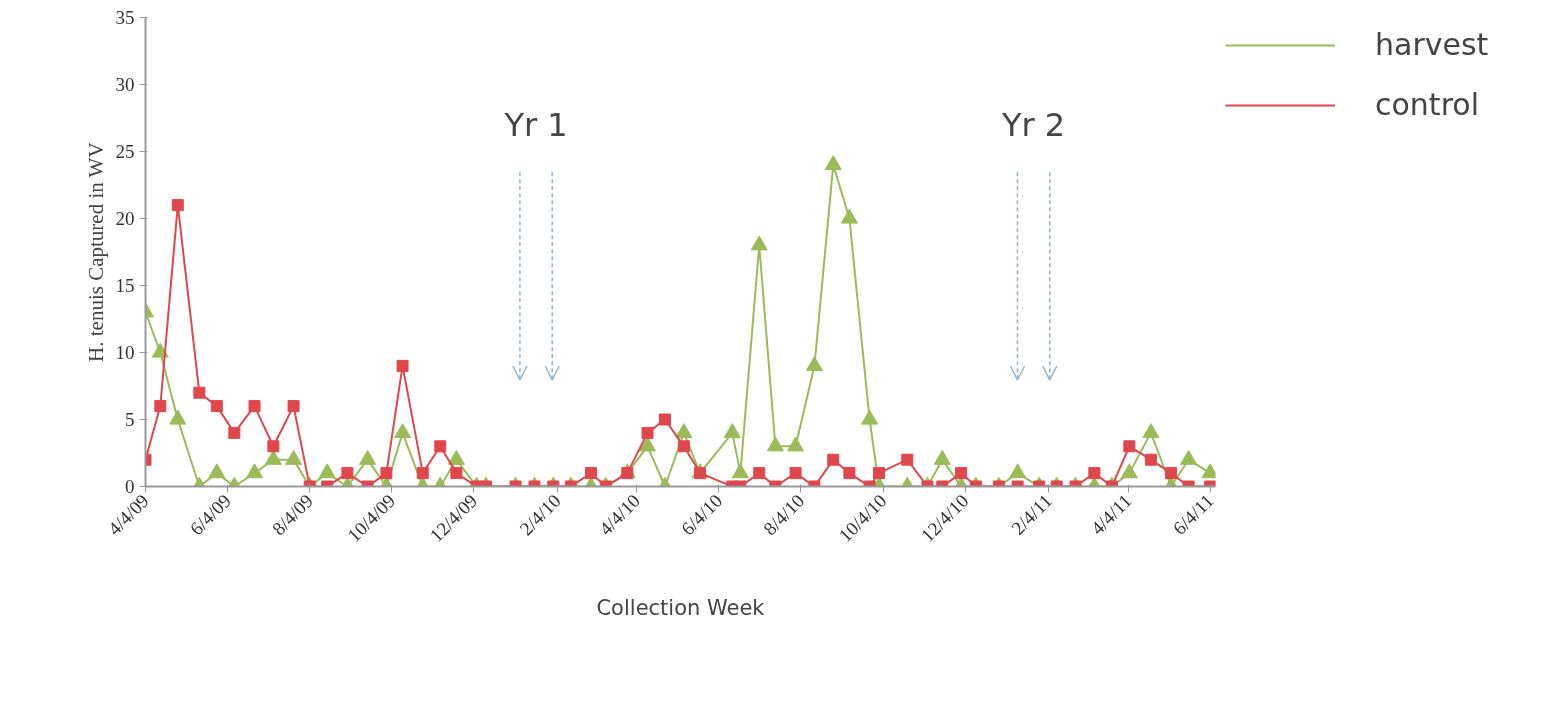  Describe the element at coordinates (1432, 44) in the screenshot. I see `legend-label: harvest` at that location.